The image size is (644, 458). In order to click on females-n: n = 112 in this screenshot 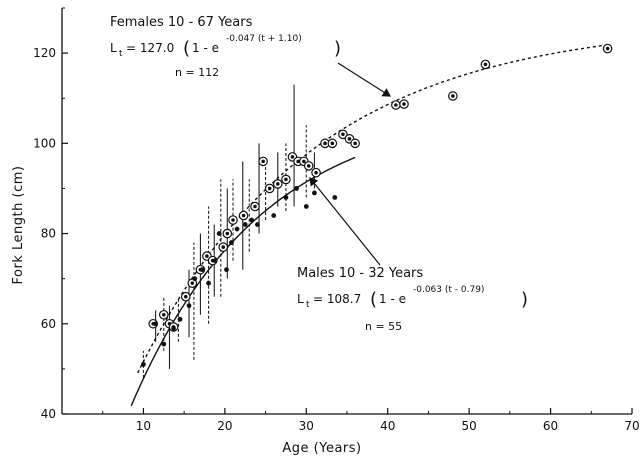, I will do `click(197, 72)`.